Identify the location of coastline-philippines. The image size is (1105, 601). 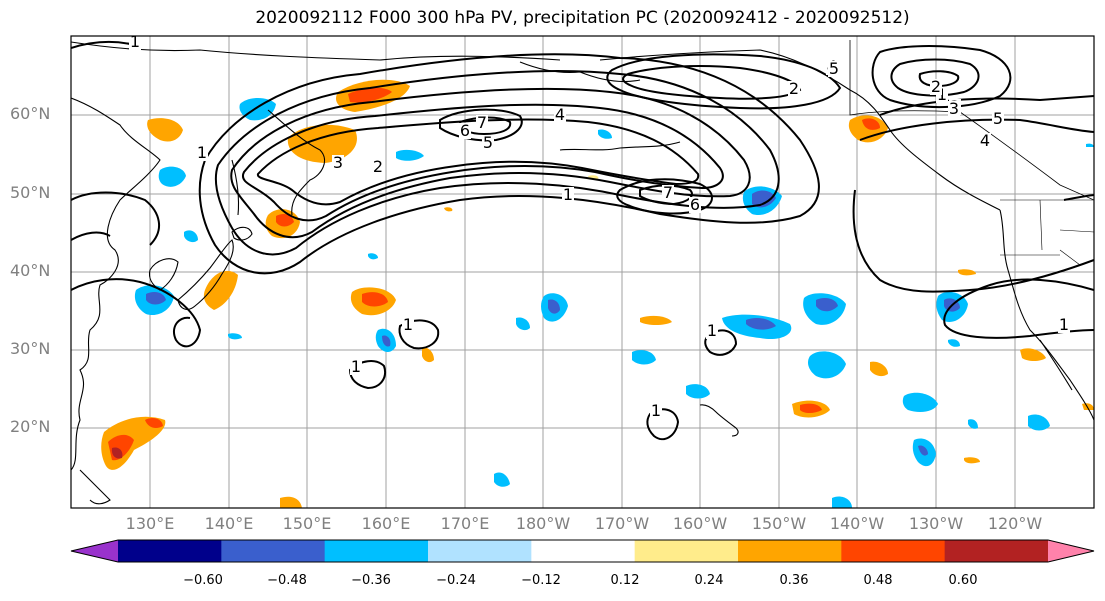
(95, 487).